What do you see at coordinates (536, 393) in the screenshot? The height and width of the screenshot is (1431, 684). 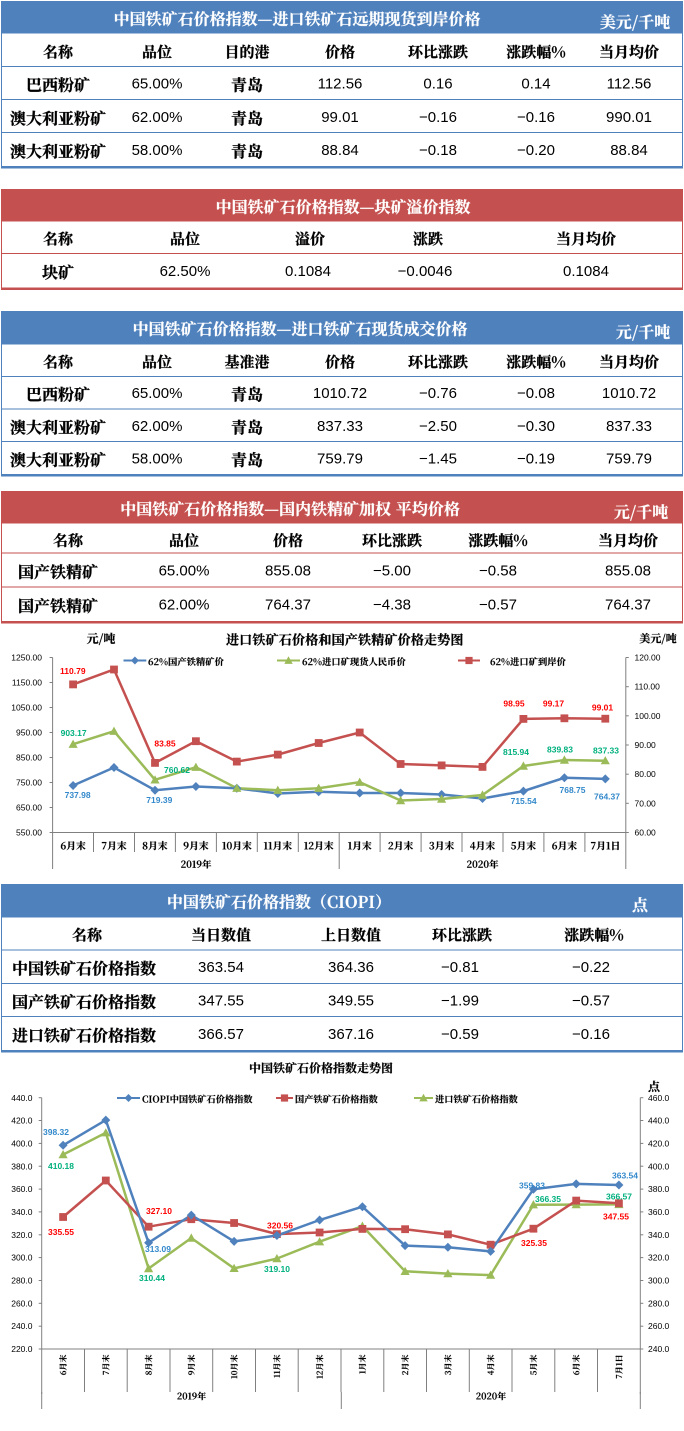 I see `svg-text: −0.08` at bounding box center [536, 393].